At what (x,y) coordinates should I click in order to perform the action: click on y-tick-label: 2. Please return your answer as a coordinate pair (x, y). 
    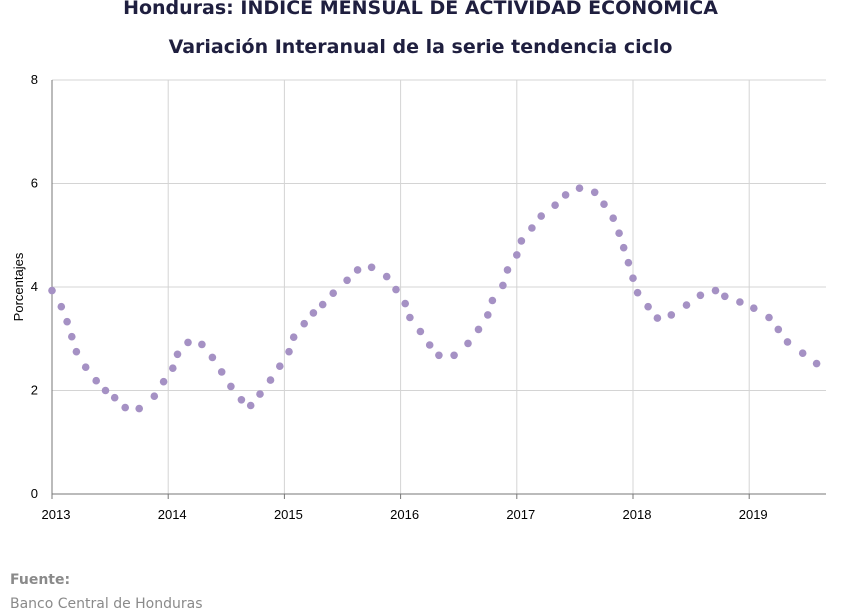
    Looking at the image, I should click on (34, 390).